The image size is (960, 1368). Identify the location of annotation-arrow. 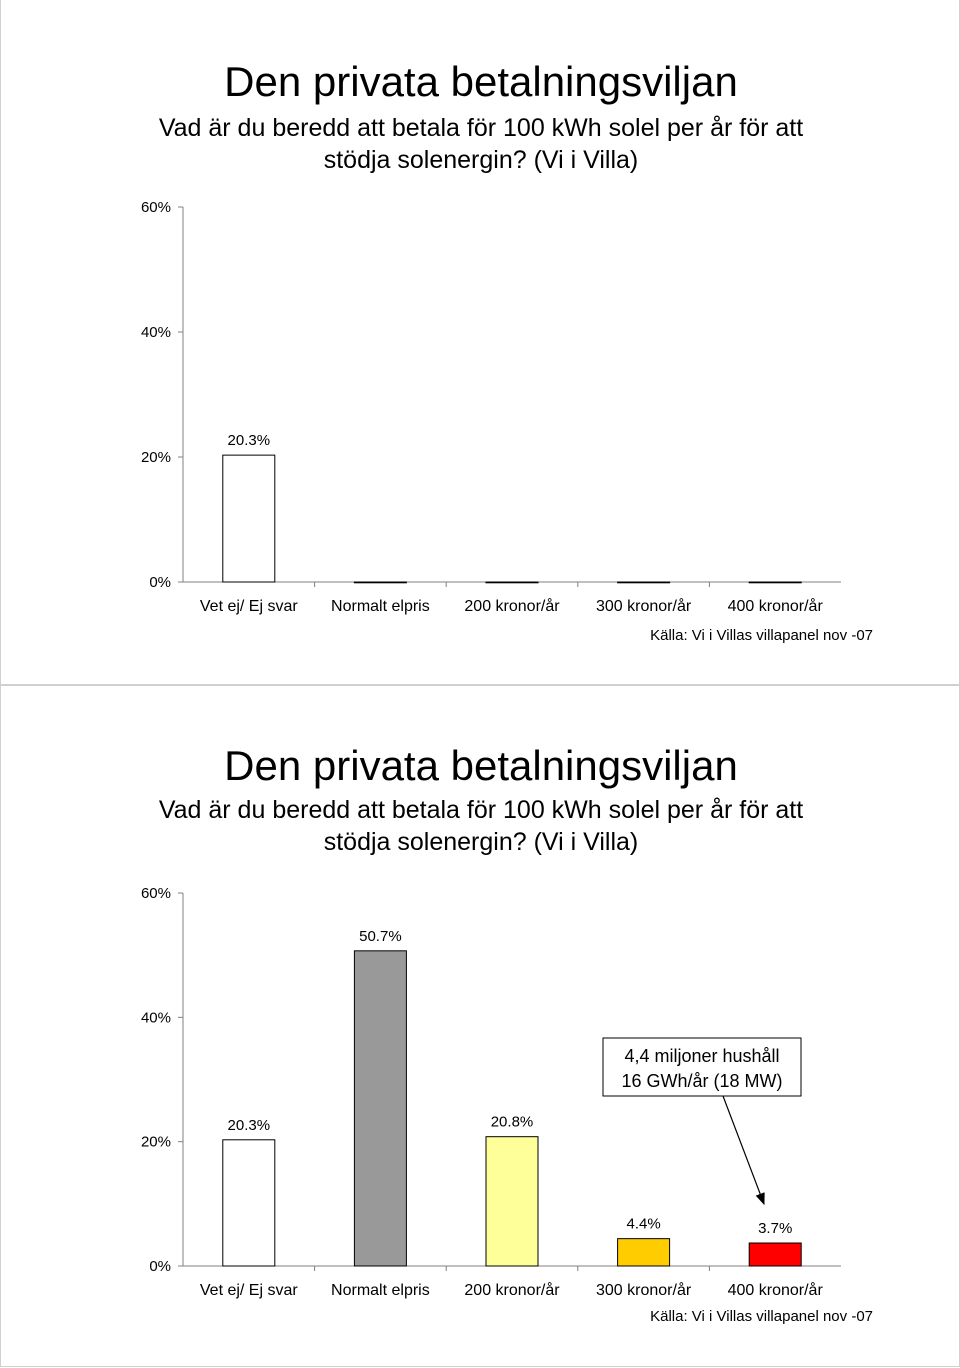
(743, 1150).